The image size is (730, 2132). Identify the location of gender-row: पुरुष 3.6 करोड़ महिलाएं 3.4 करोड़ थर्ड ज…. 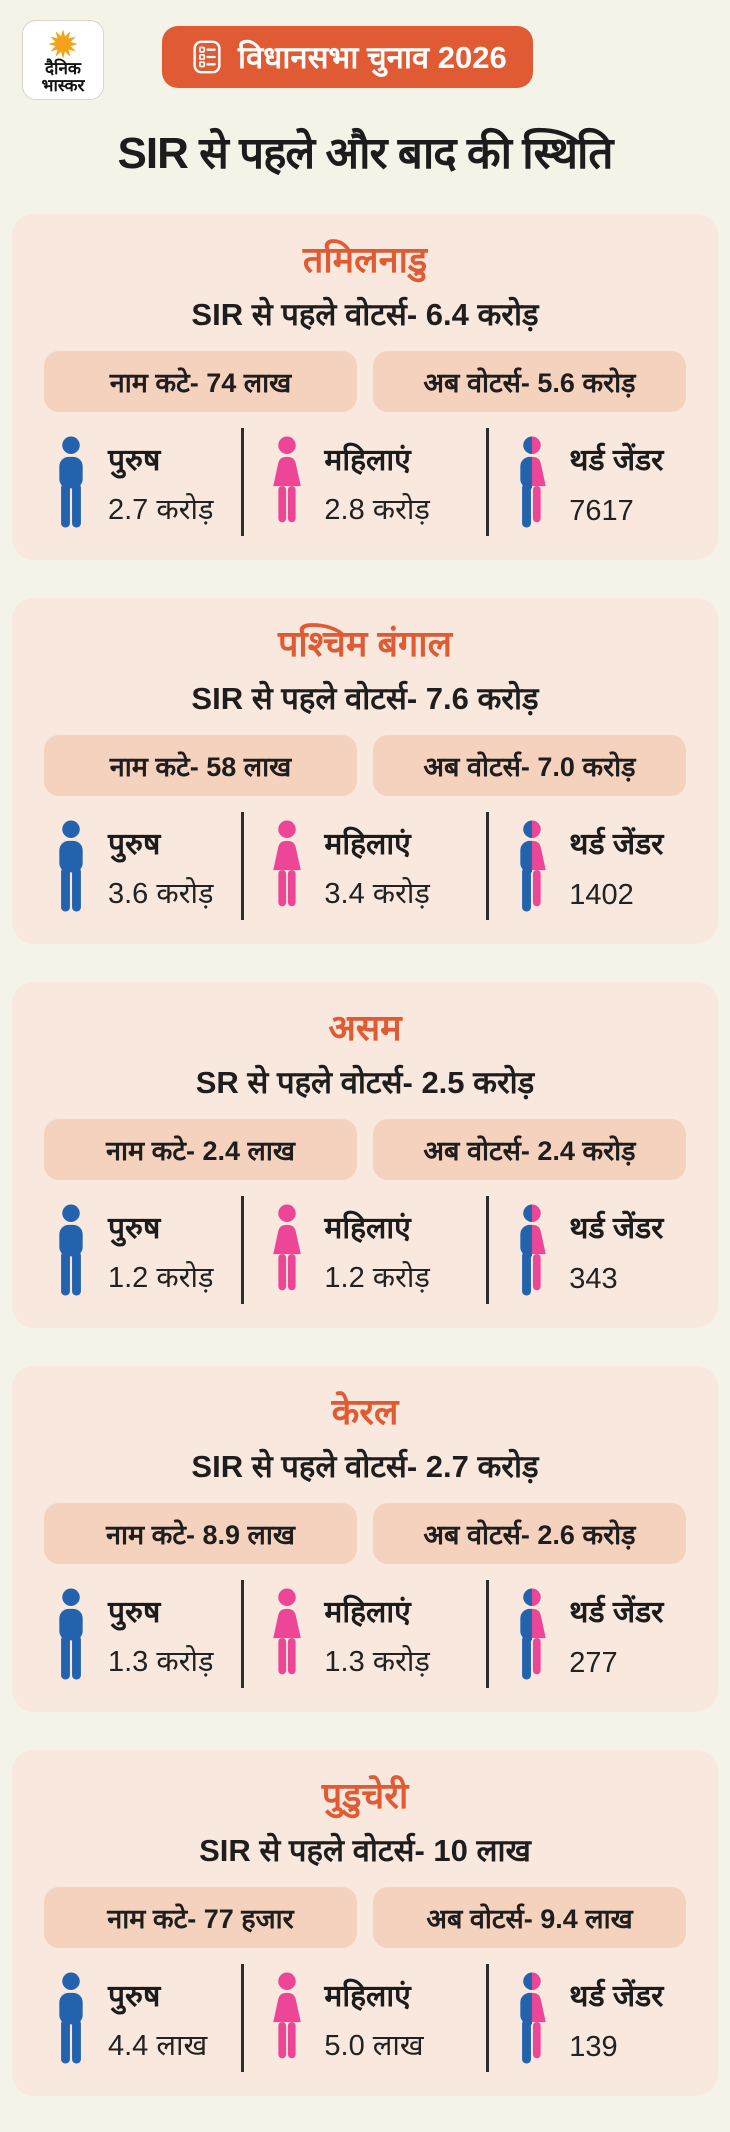
(365, 866).